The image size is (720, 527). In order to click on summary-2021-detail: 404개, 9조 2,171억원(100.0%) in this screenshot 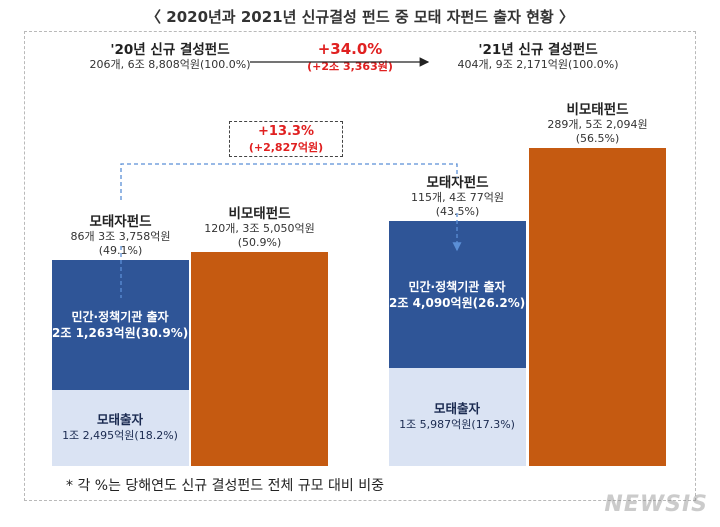, I will do `click(538, 64)`.